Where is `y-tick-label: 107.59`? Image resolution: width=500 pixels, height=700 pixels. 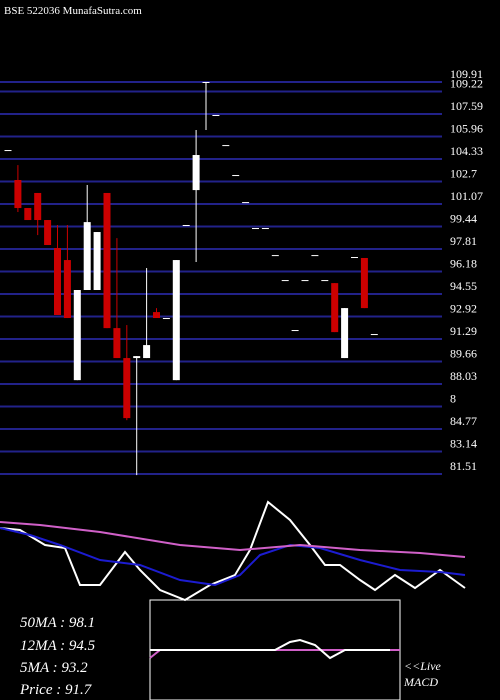
y-tick-label: 107.59 is located at coordinates (466, 106).